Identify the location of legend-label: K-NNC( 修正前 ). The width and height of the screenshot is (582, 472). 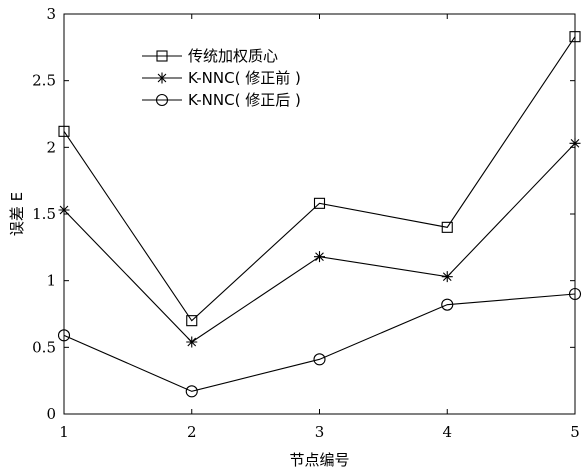
(244, 78).